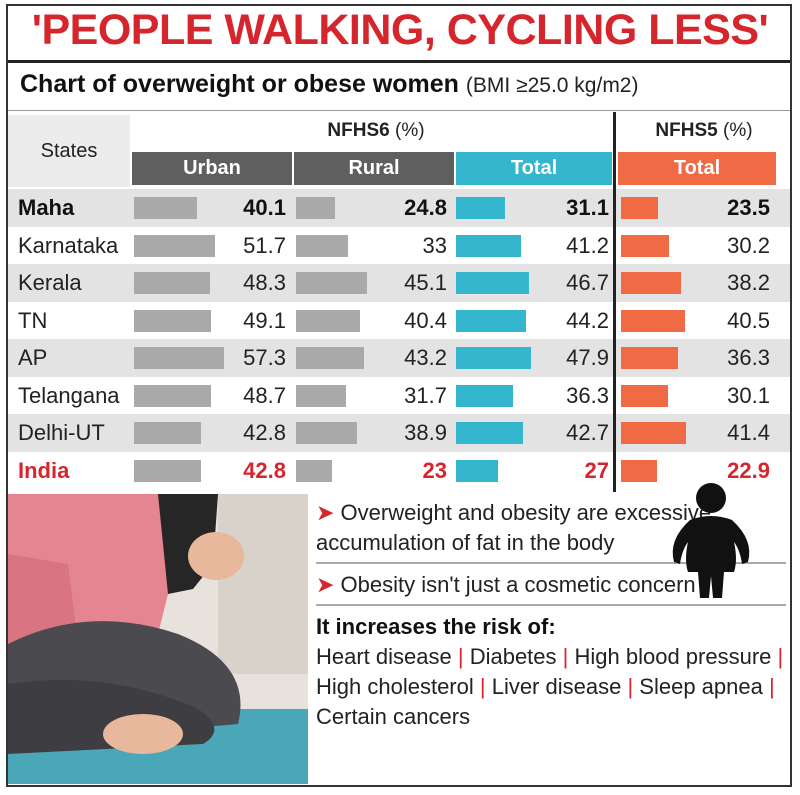 The image size is (800, 795). I want to click on value-urban: 48.7, so click(264, 395).